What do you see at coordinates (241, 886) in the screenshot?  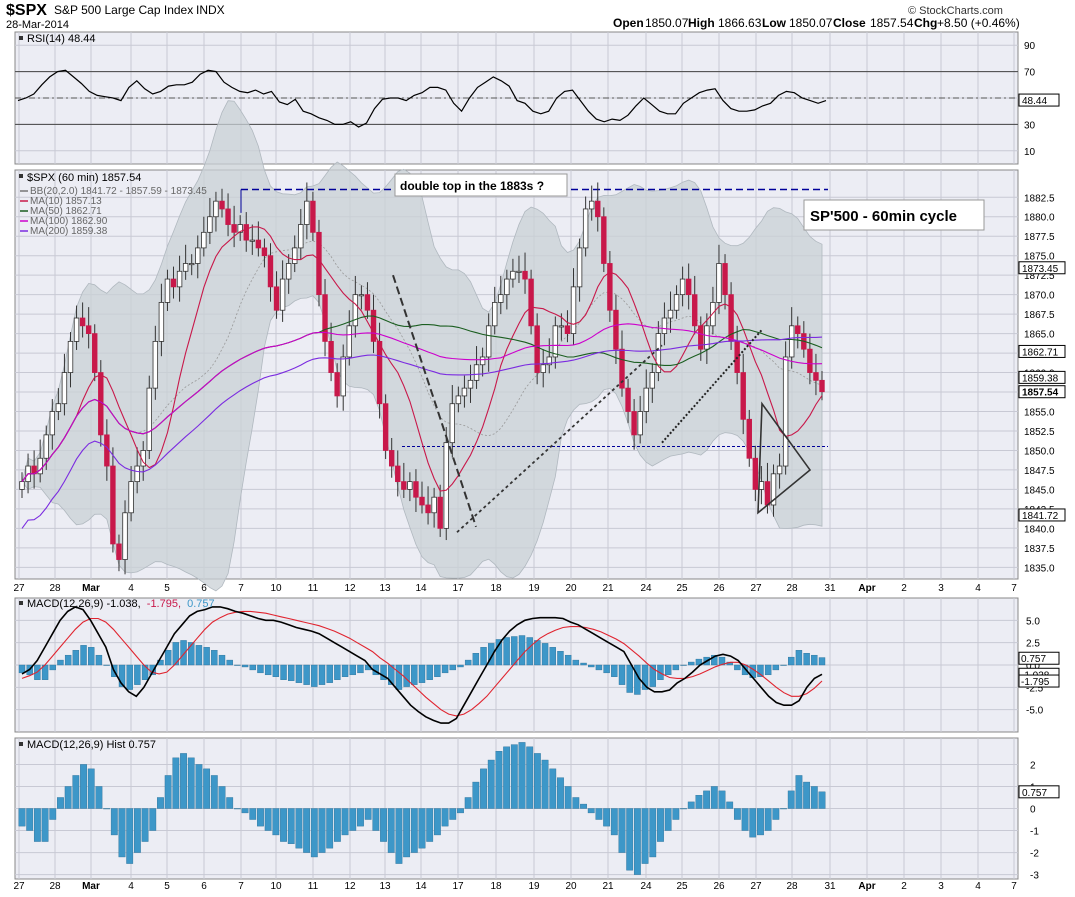 I see `x-tick-label: 7` at bounding box center [241, 886].